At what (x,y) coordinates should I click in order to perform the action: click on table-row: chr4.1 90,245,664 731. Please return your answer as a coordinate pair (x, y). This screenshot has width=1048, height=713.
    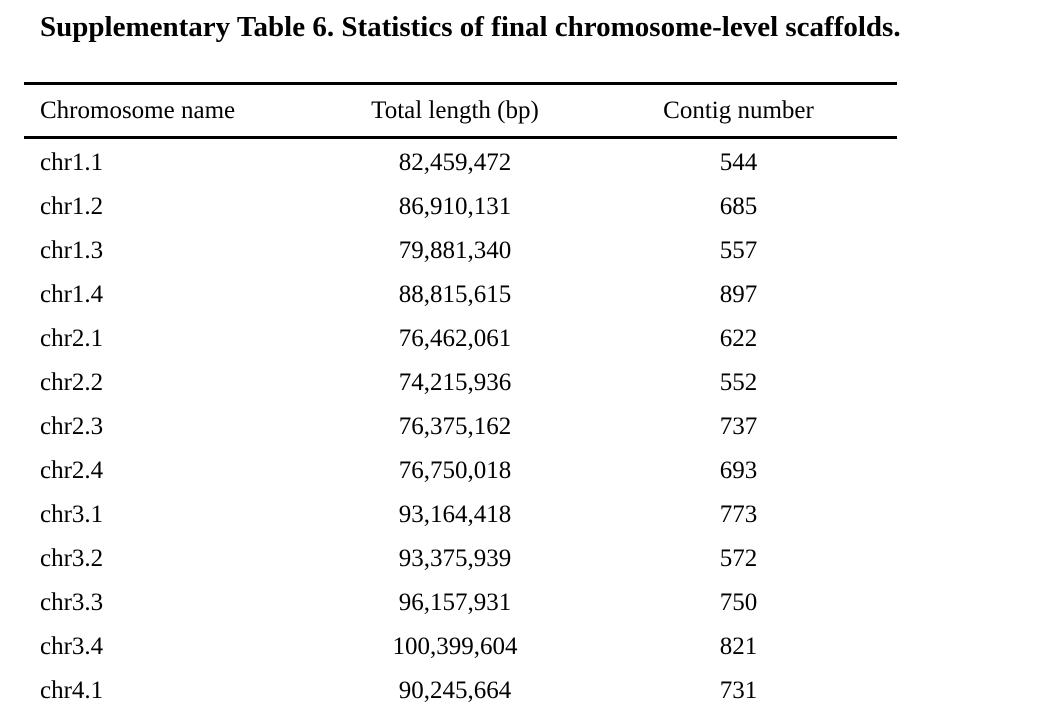
    Looking at the image, I should click on (460, 691).